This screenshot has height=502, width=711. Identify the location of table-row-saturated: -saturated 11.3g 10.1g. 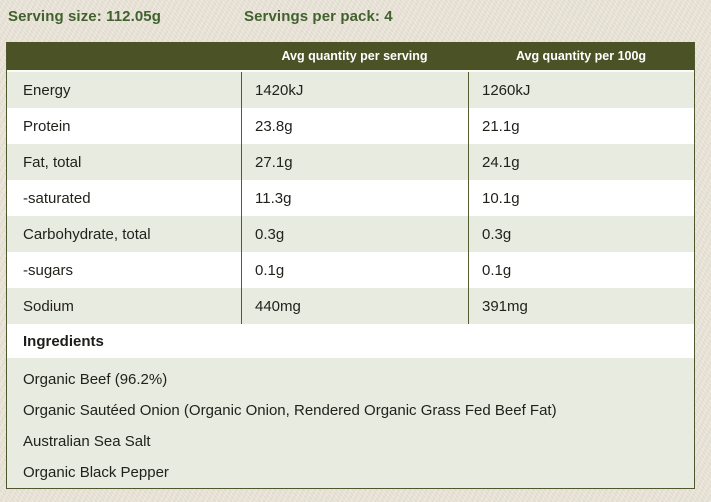
(350, 198).